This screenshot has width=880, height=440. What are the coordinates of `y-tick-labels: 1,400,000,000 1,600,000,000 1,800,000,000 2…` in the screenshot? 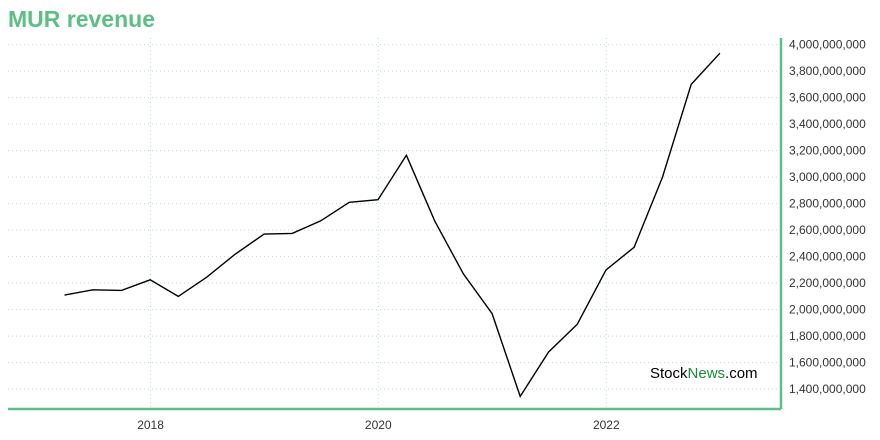 It's located at (827, 217).